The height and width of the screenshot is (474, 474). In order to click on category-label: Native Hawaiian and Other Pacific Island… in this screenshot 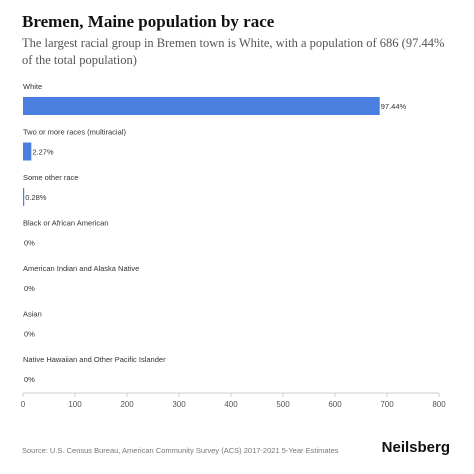, I will do `click(94, 359)`.